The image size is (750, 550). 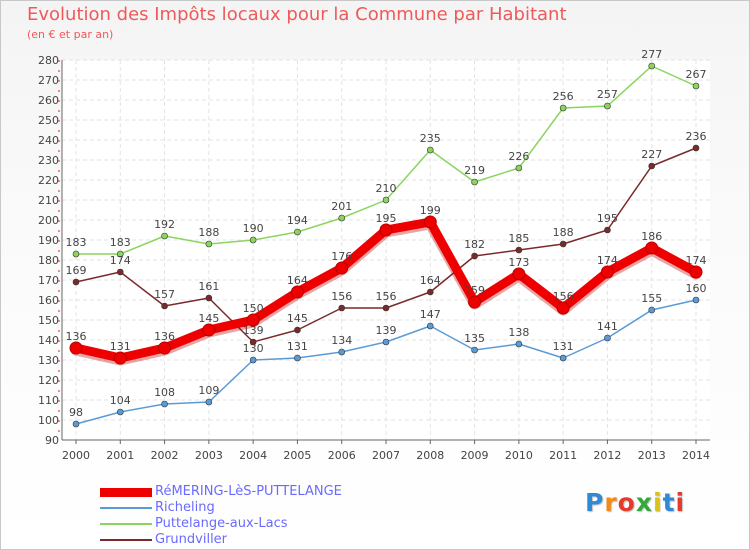 What do you see at coordinates (680, 502) in the screenshot?
I see `logo-letter: i` at bounding box center [680, 502].